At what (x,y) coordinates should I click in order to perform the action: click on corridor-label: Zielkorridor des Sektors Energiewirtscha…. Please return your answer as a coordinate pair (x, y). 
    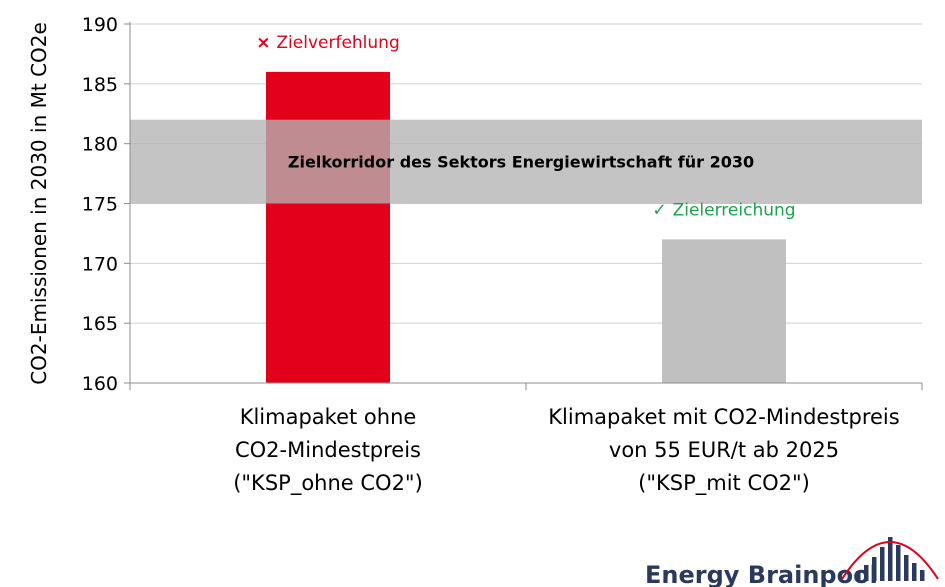
    Looking at the image, I should click on (521, 162).